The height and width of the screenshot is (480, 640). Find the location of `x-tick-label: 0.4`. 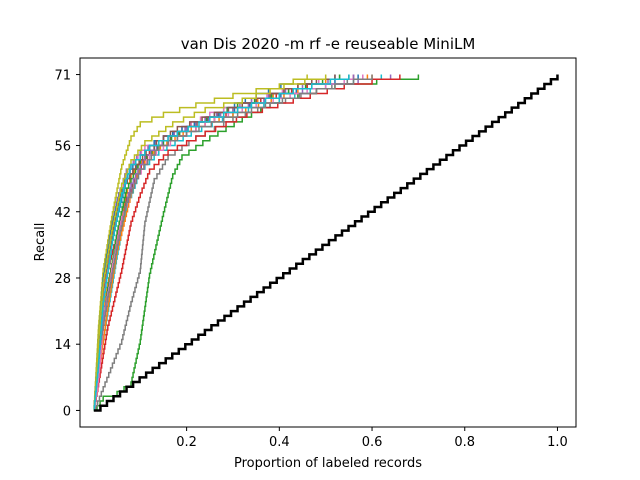

x-tick-label: 0.4 is located at coordinates (279, 442).